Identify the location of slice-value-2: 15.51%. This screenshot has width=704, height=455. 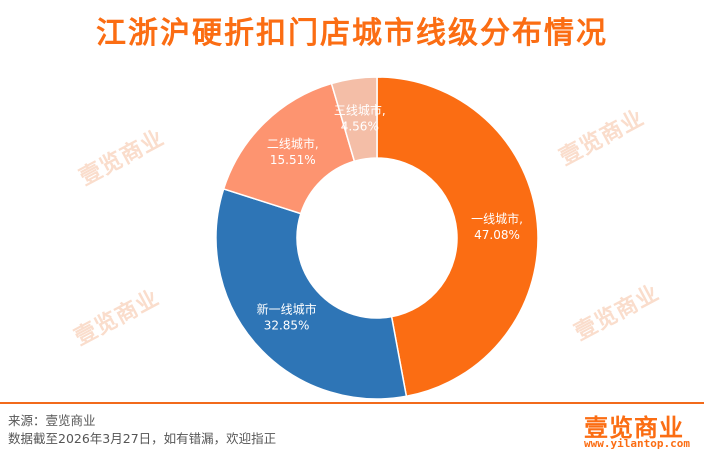
(293, 160).